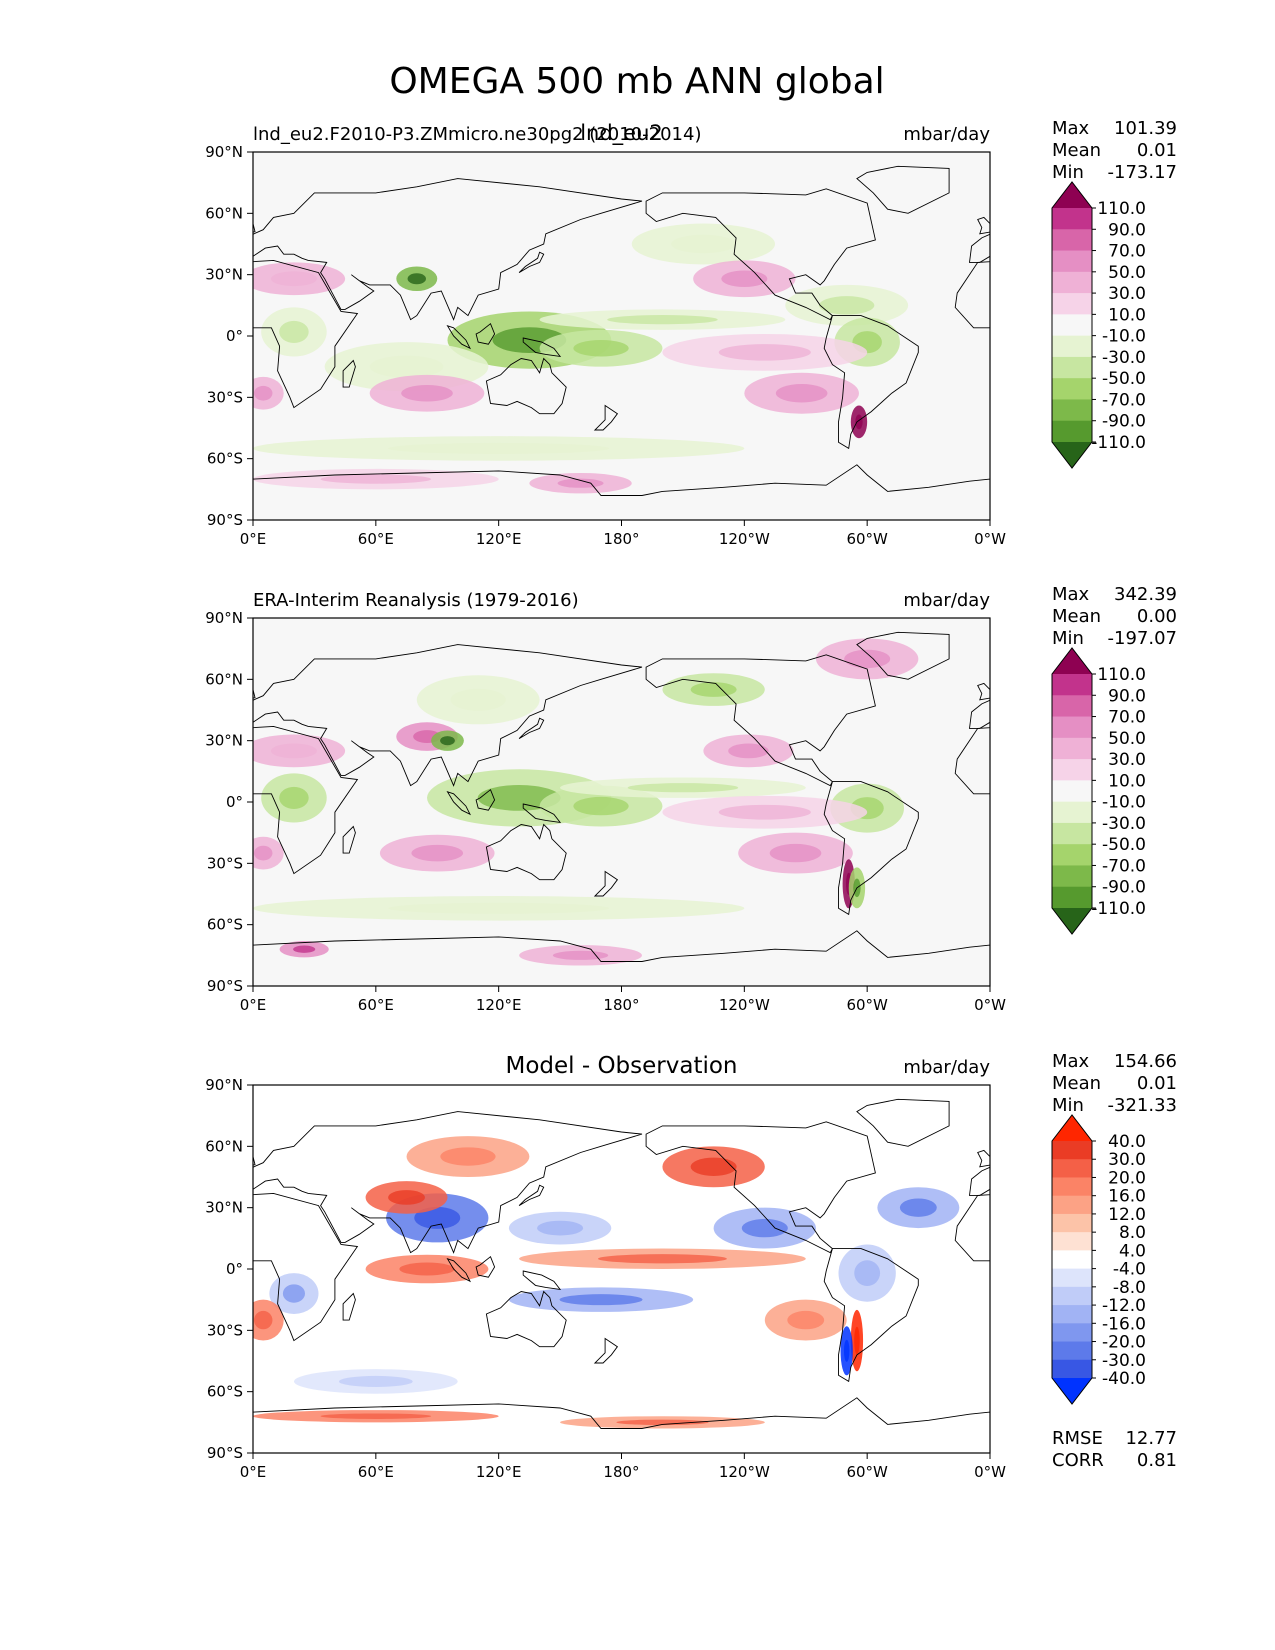 This screenshot has height=1650, width=1275. What do you see at coordinates (1072, 1128) in the screenshot?
I see `colorbar-extend-max` at bounding box center [1072, 1128].